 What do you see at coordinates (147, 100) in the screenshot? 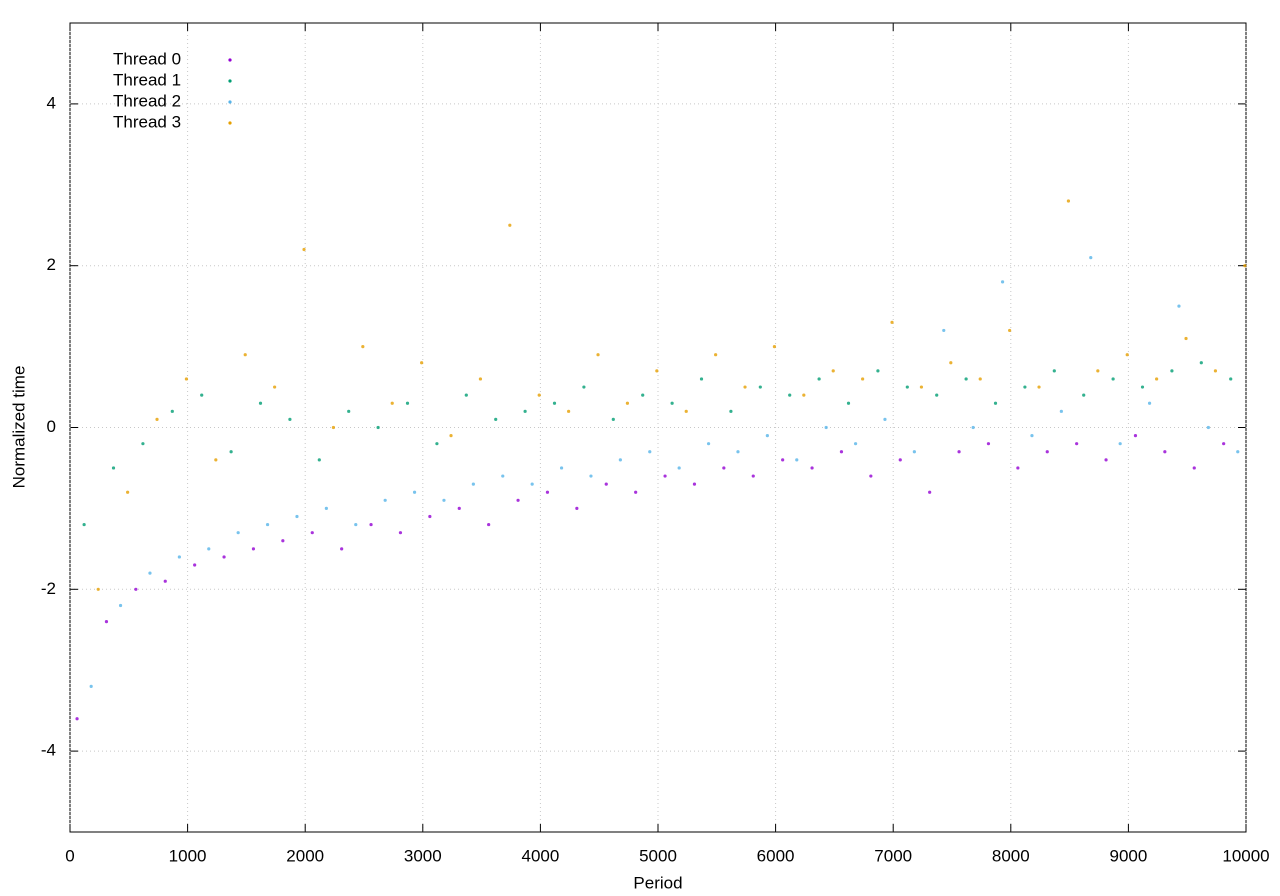
I see `legend-label: Thread 2` at bounding box center [147, 100].